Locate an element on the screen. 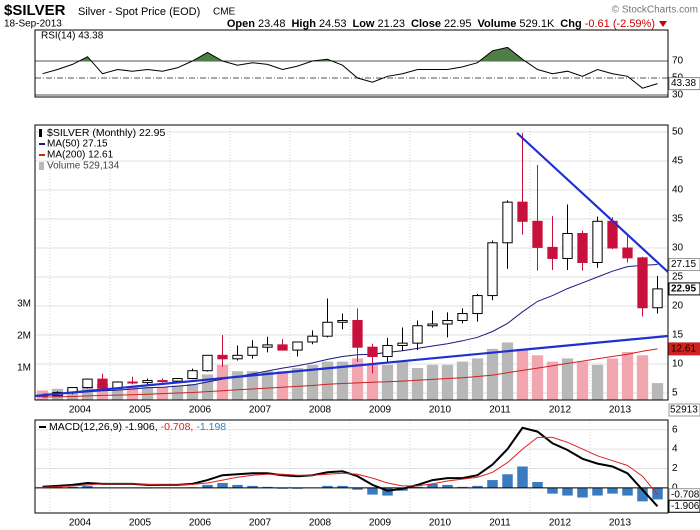 The image size is (700, 530). x-tick-label: 2012 is located at coordinates (560, 523).